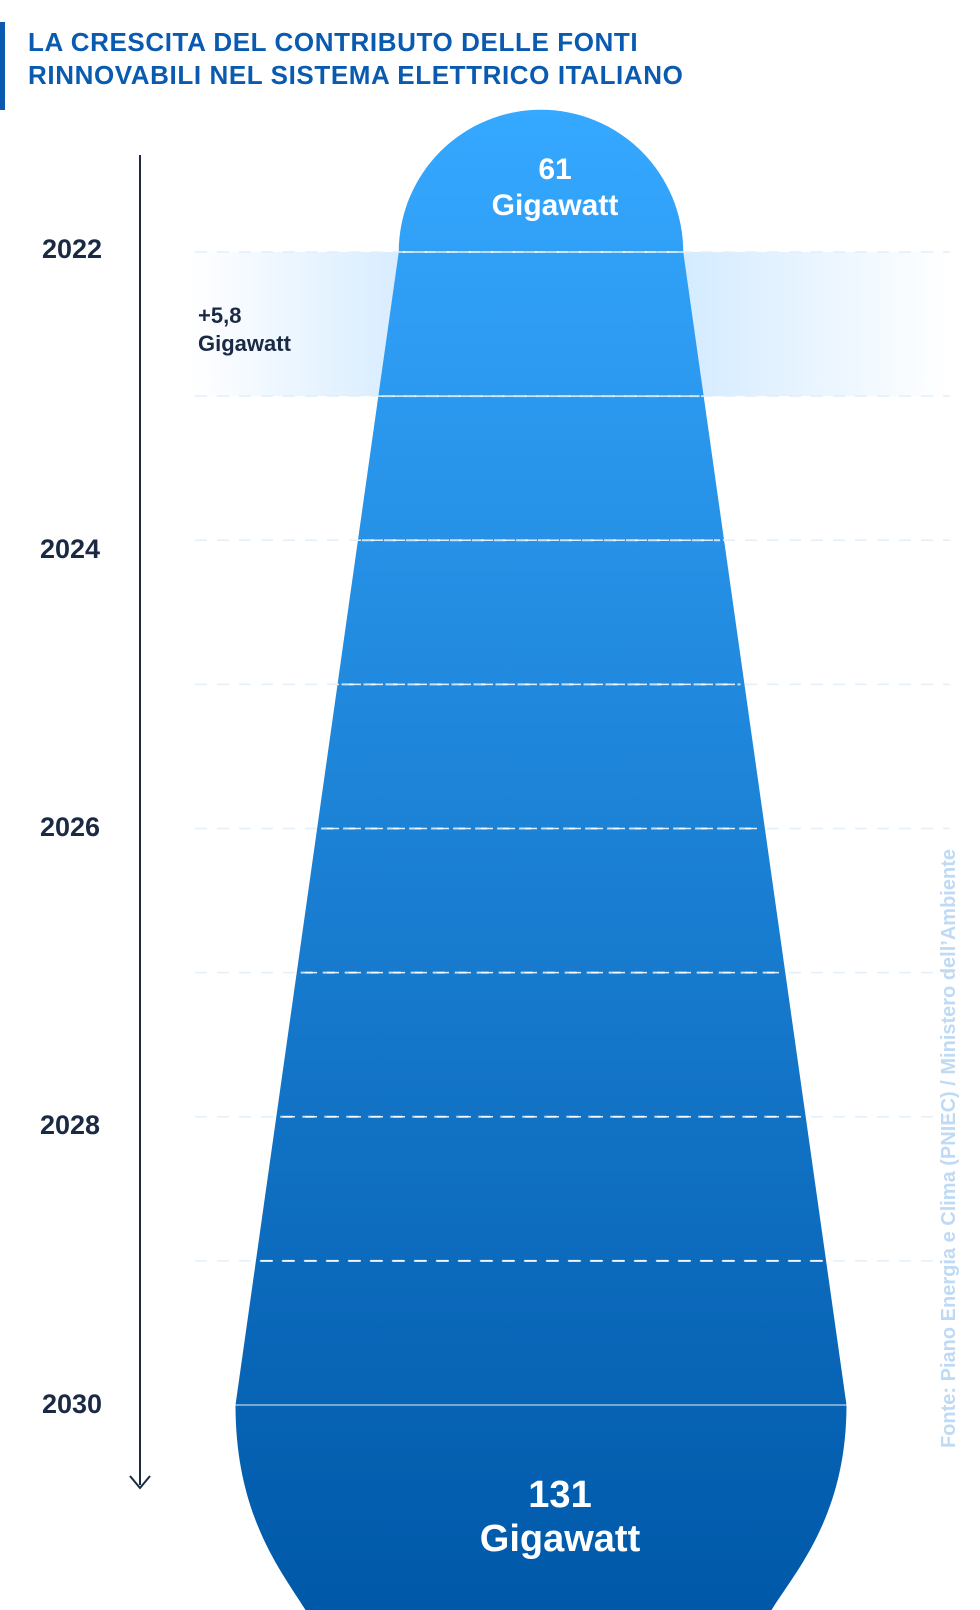  I want to click on start-value: 61, so click(555, 169).